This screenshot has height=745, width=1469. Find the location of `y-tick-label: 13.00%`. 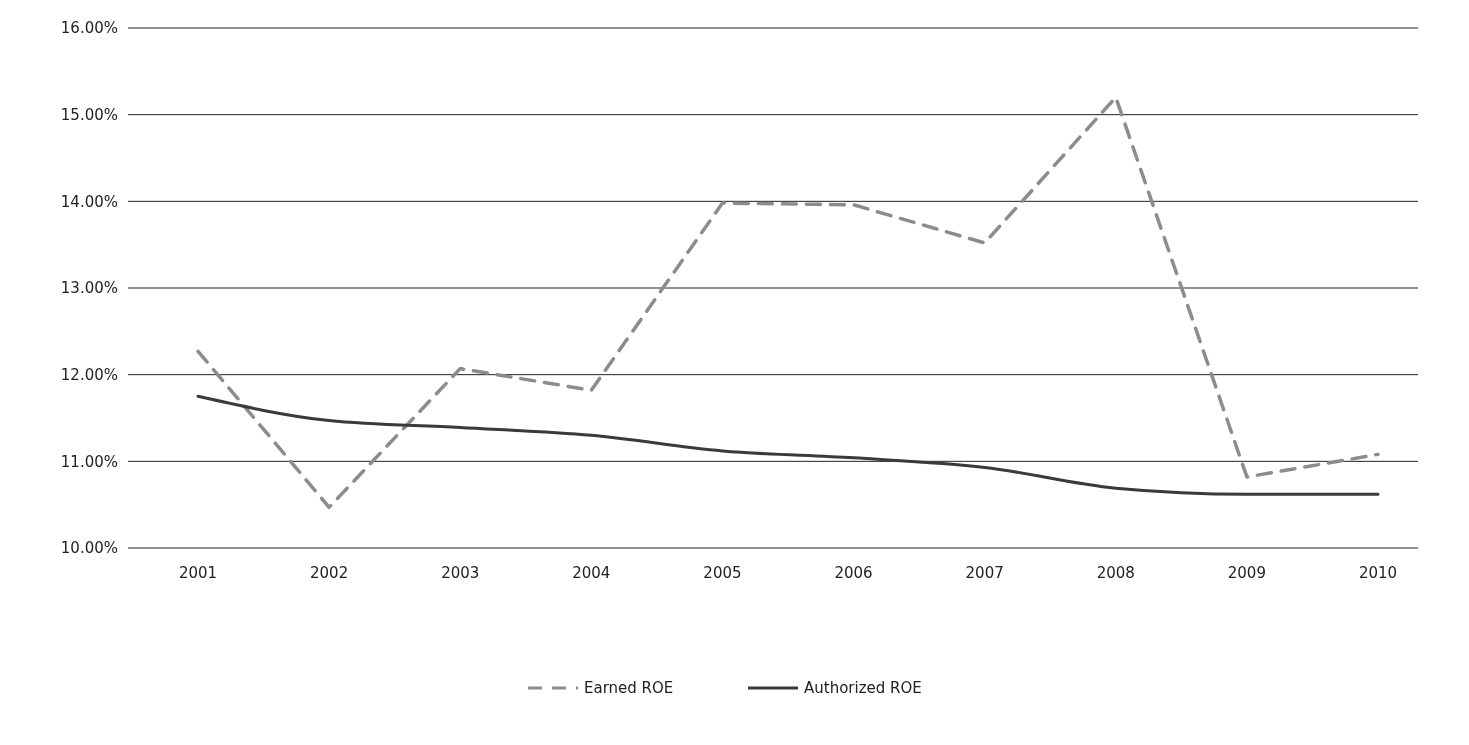

y-tick-label: 13.00% is located at coordinates (89, 288).